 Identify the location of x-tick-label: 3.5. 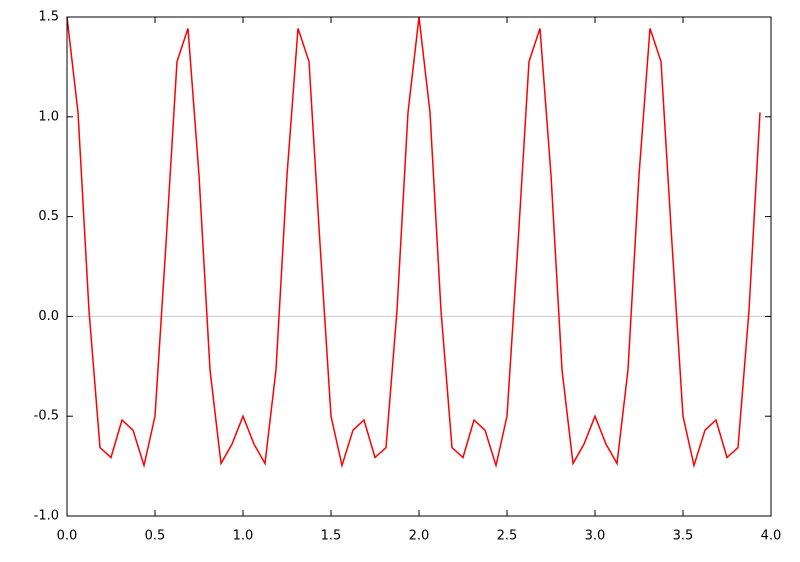
(683, 536).